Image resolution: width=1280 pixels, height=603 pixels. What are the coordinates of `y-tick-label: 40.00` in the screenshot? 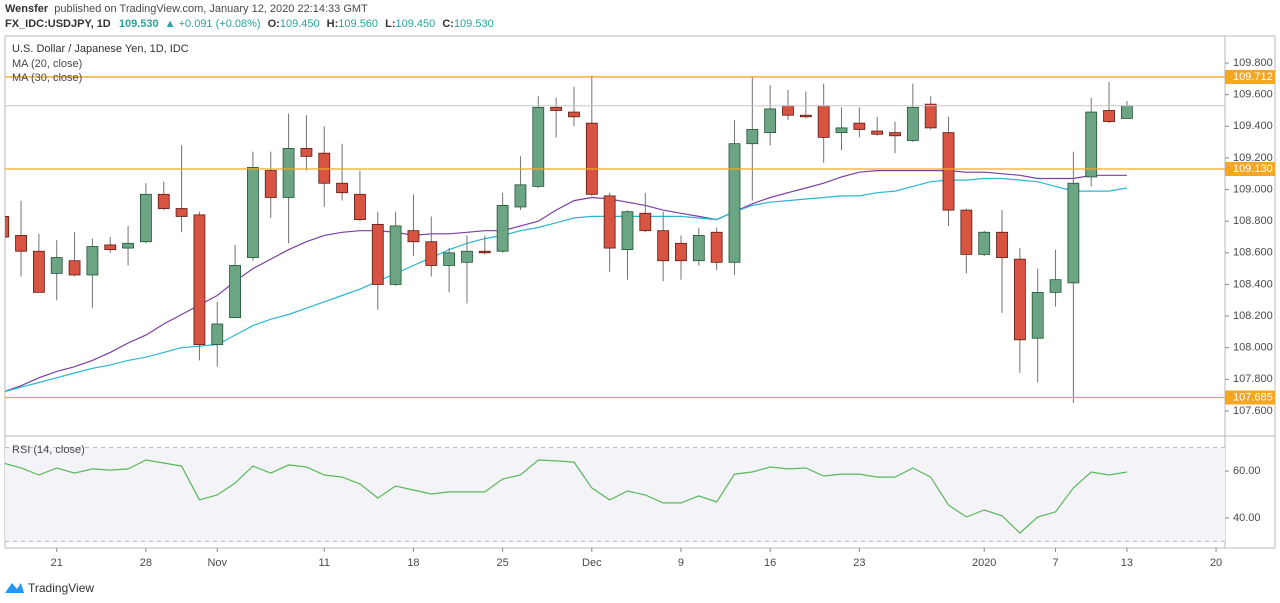 It's located at (1247, 518).